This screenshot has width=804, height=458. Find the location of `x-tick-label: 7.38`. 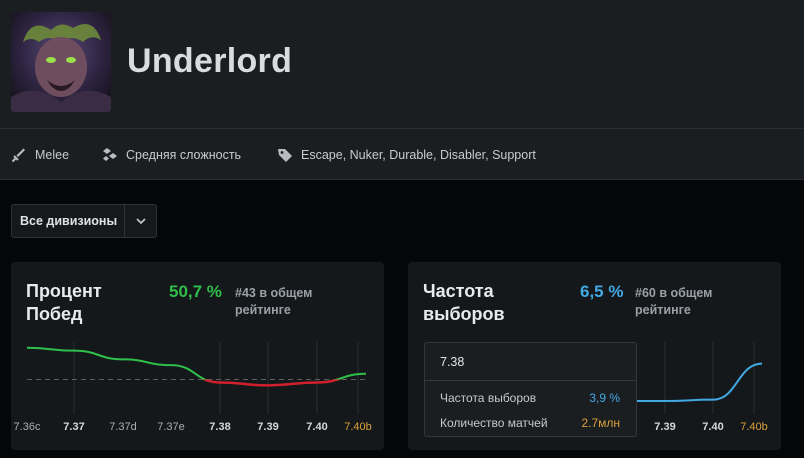

x-tick-label: 7.38 is located at coordinates (219, 427).